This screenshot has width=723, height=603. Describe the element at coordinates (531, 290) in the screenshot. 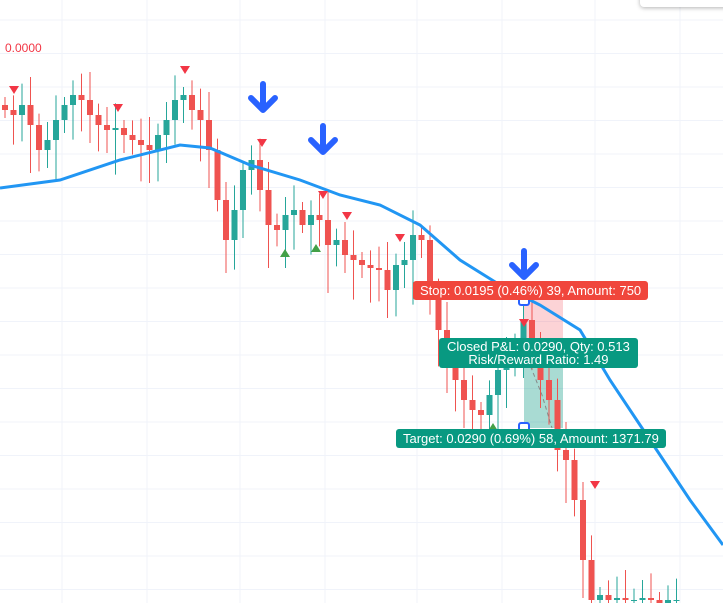

I see `stop-label: Stop: 0.0195 (0.46%) 39, Amount: 750` at that location.